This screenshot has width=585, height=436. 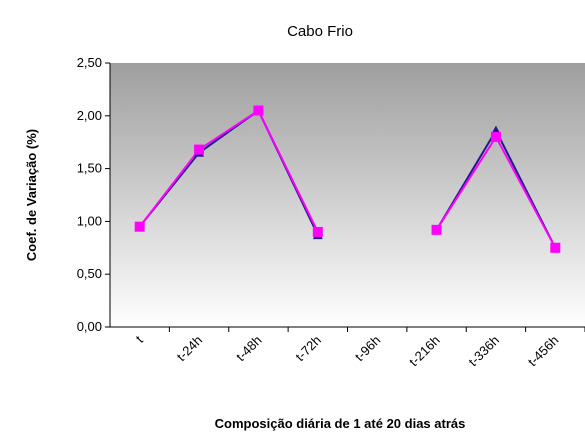 I want to click on x-tick-label: t-24h, so click(x=190, y=349).